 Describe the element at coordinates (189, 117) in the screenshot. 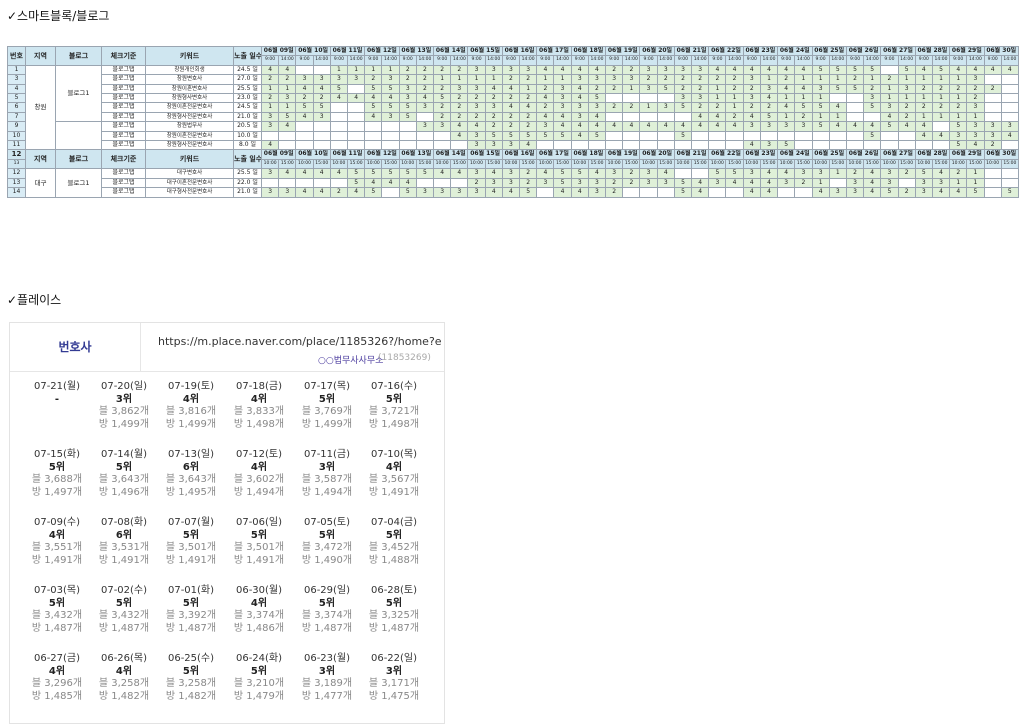

I see `cell-keyword: 창원형사전문변호사` at that location.